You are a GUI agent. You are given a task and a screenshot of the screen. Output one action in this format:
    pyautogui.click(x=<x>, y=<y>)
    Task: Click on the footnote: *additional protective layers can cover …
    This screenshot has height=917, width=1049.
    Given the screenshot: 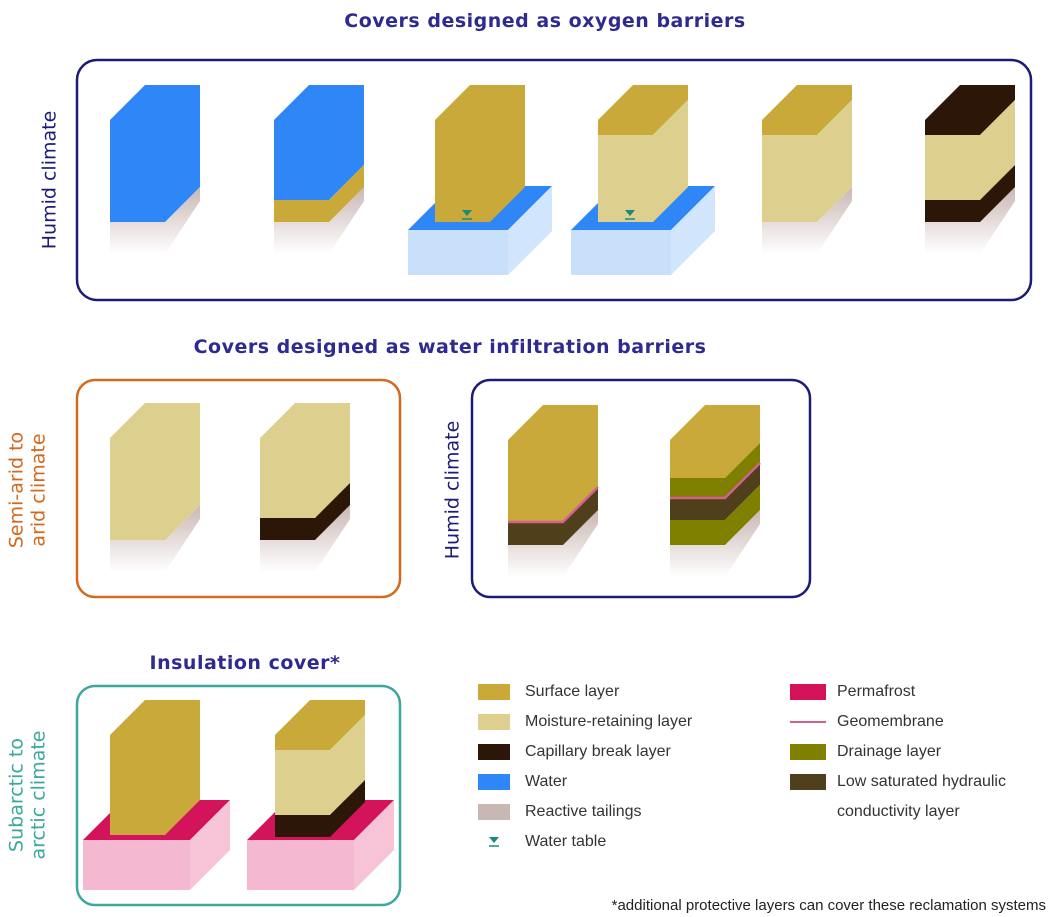 What is the action you would take?
    pyautogui.click(x=829, y=905)
    